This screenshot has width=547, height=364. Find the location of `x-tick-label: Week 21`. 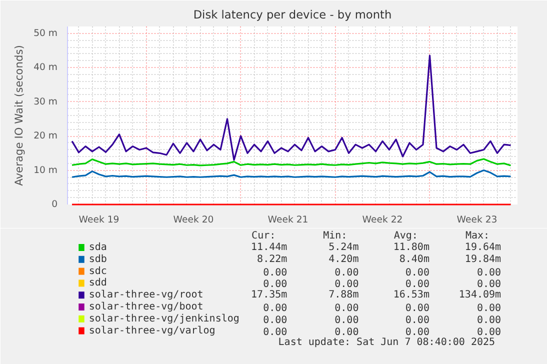

x-tick-label: Week 21 is located at coordinates (288, 220).